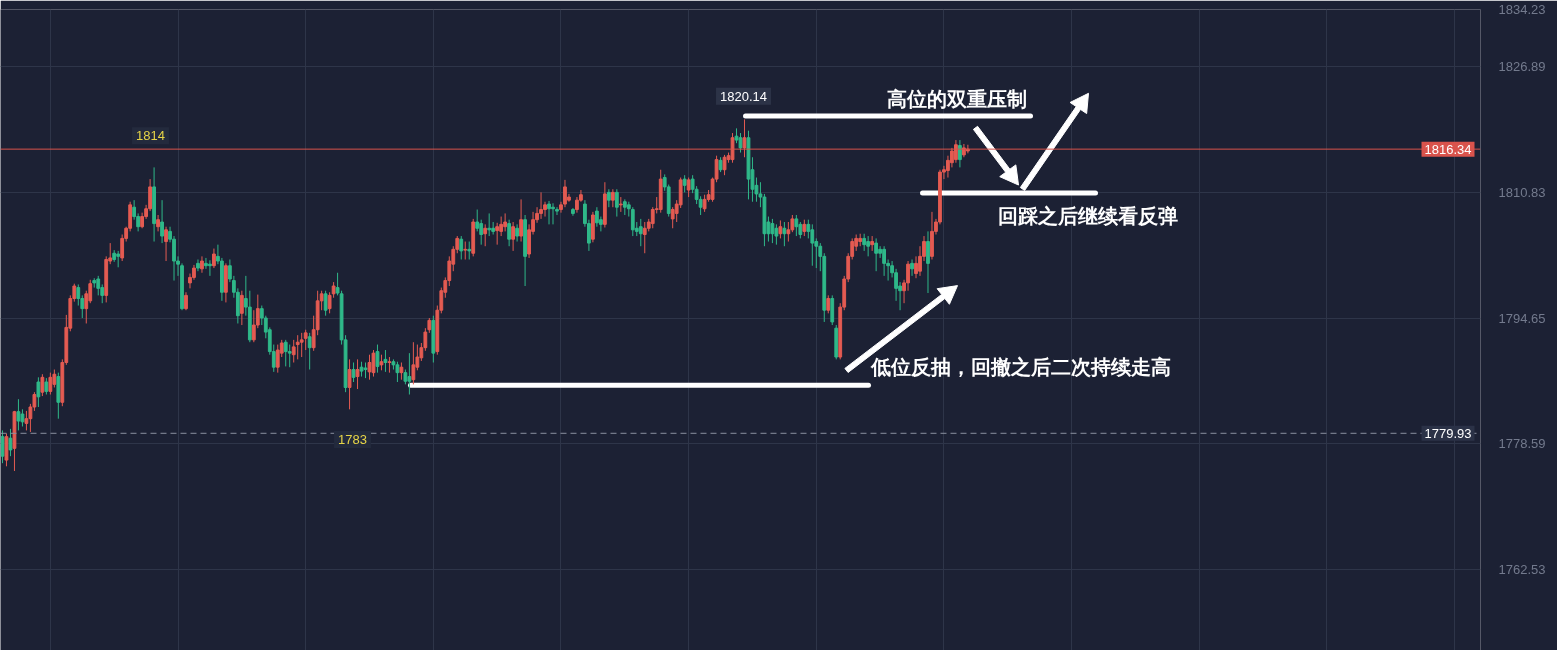  What do you see at coordinates (150, 136) in the screenshot?
I see `annotation: 1814` at bounding box center [150, 136].